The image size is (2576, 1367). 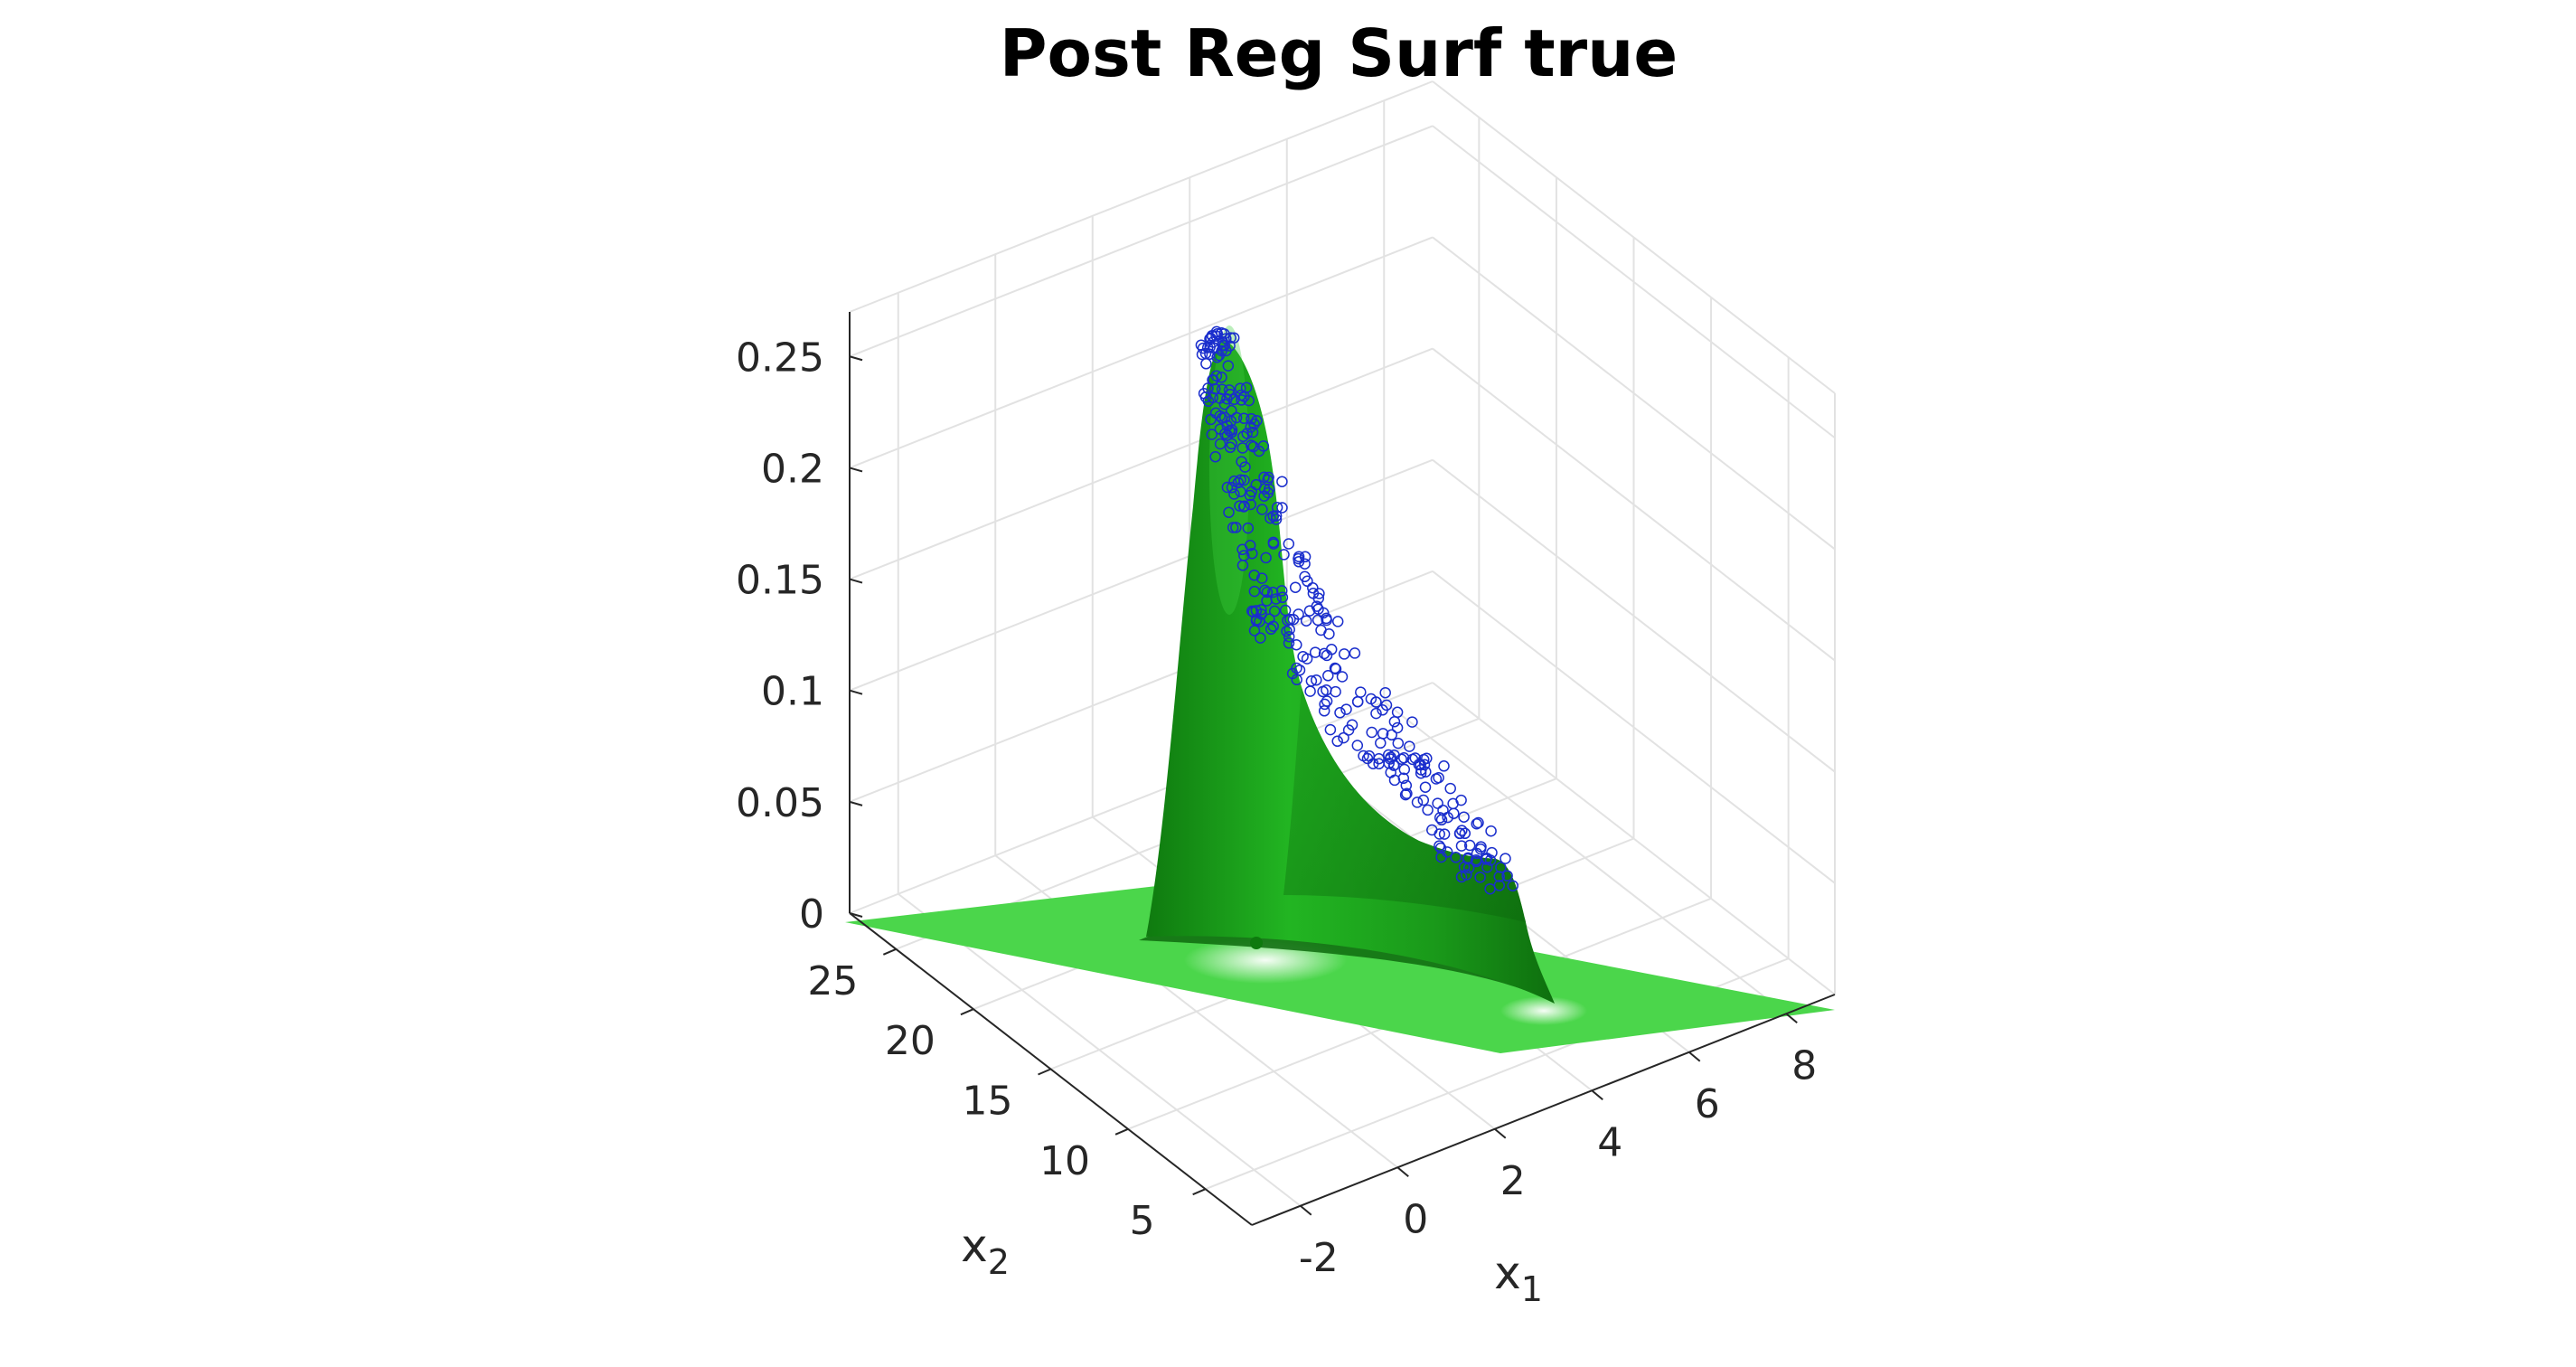 I want to click on z-tick-label: 0.1, so click(x=793, y=692).